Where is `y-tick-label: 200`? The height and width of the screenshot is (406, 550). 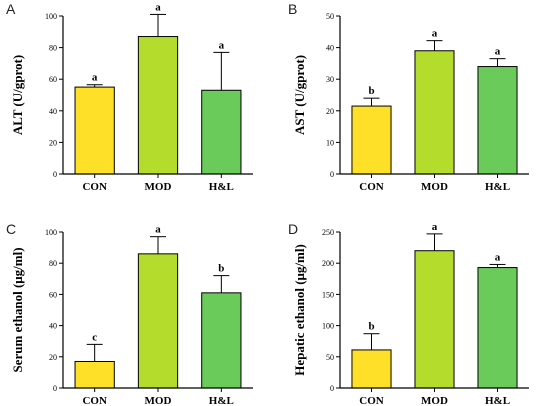
y-tick-label: 200 is located at coordinates (328, 263).